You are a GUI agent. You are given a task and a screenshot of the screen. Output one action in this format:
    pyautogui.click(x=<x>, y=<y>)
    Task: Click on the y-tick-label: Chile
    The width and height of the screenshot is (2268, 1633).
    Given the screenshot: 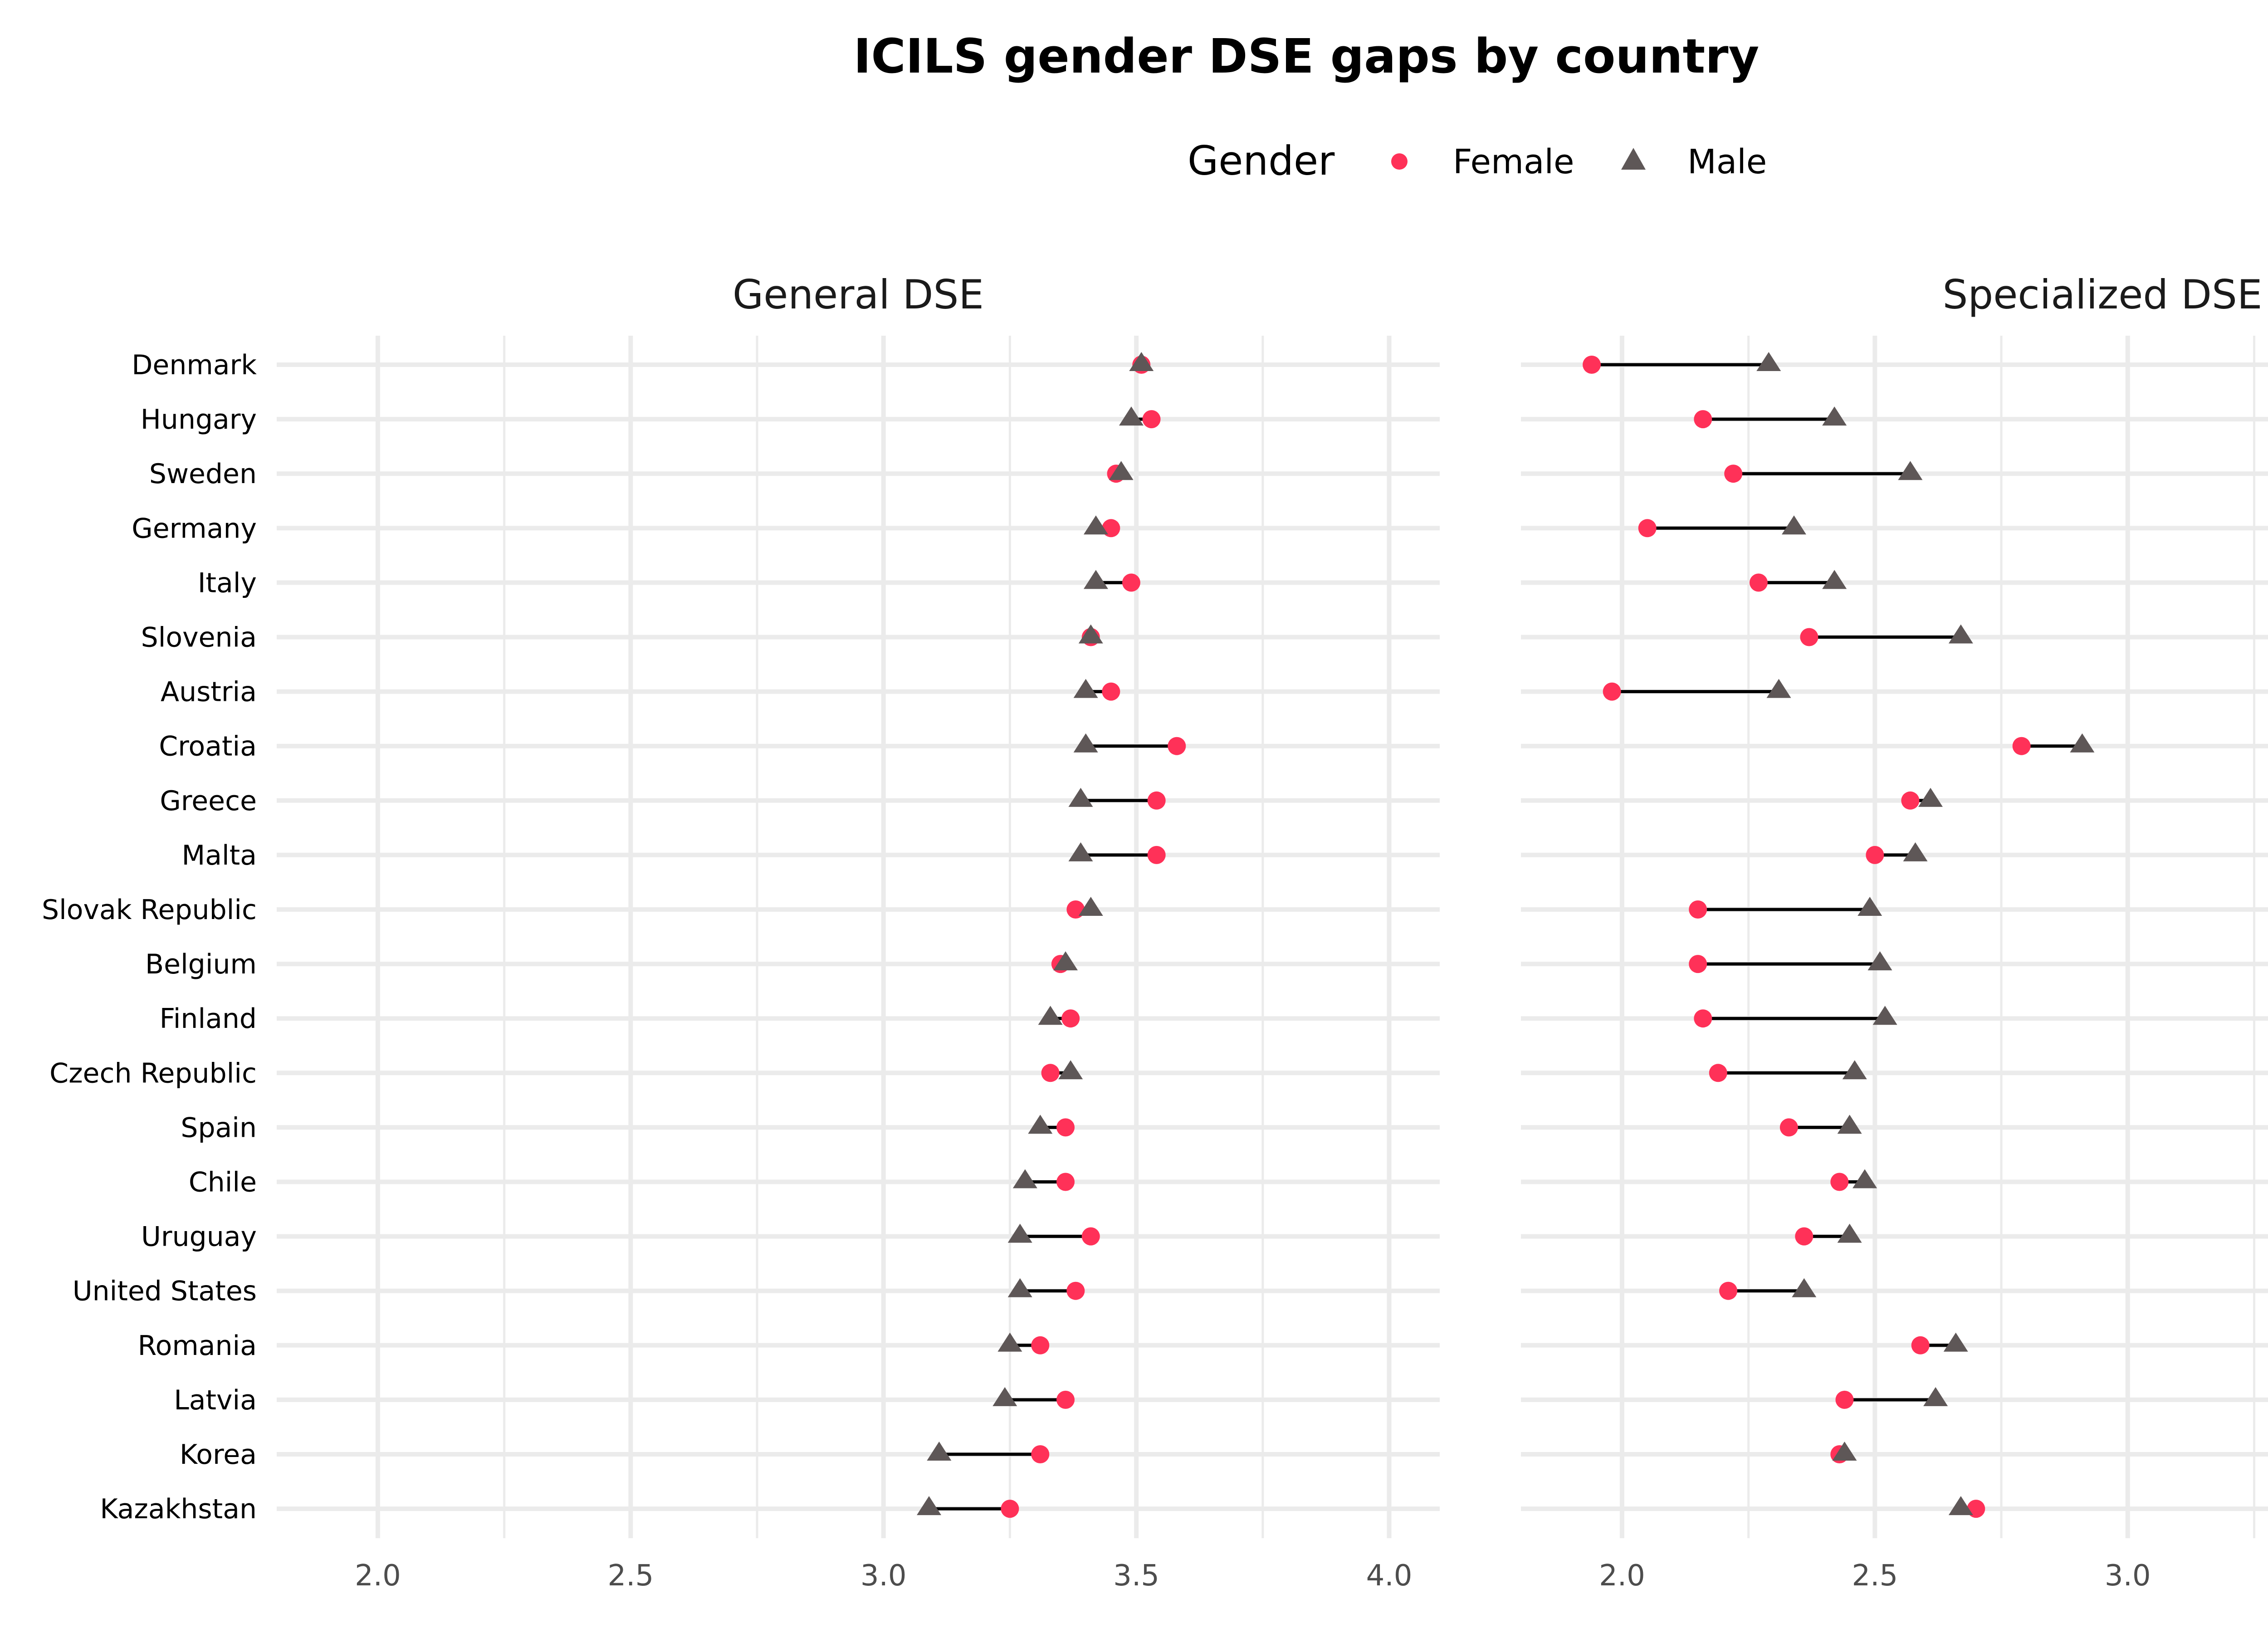 What is the action you would take?
    pyautogui.click(x=223, y=1182)
    